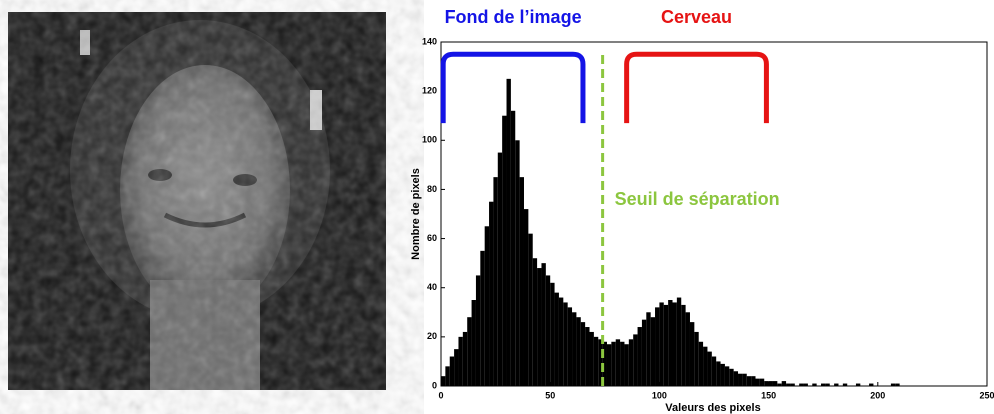  I want to click on x-axis-label: Valeurs des pixels, so click(712, 408).